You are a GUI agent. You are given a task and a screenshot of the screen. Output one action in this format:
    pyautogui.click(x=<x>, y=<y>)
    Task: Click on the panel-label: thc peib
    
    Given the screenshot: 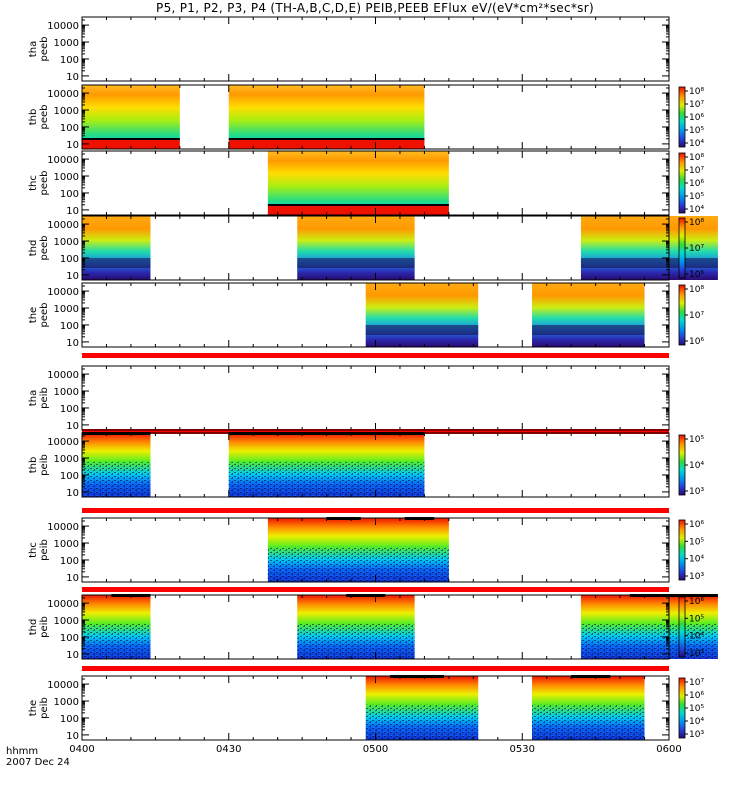 What is the action you would take?
    pyautogui.click(x=39, y=550)
    